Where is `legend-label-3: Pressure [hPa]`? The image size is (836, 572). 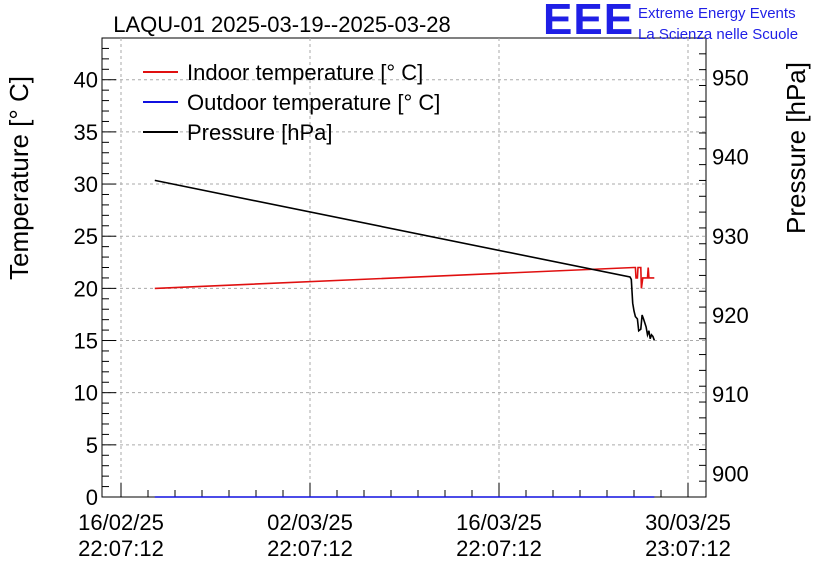
legend-label-3: Pressure [hPa] is located at coordinates (260, 132).